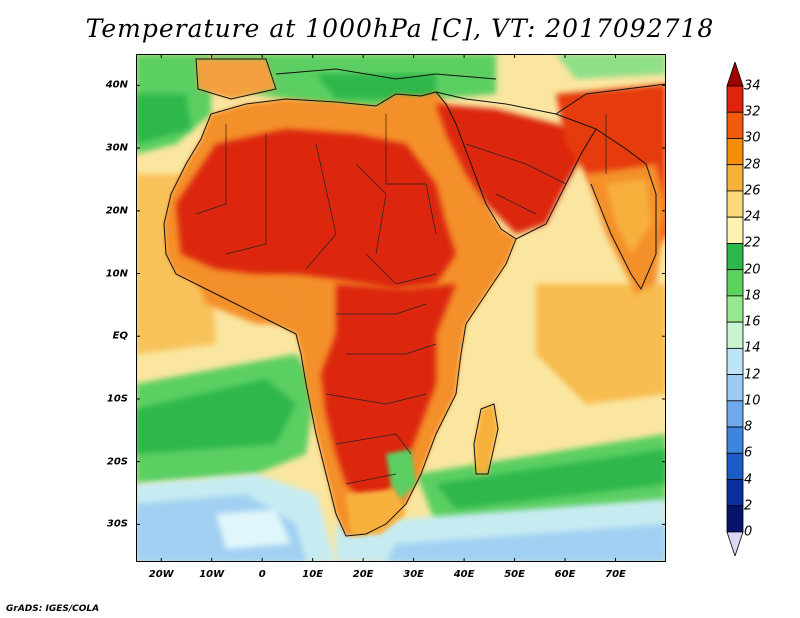 Image resolution: width=800 pixels, height=618 pixels. Describe the element at coordinates (163, 119) in the screenshot. I see `north-atlantic-dark-green` at that location.